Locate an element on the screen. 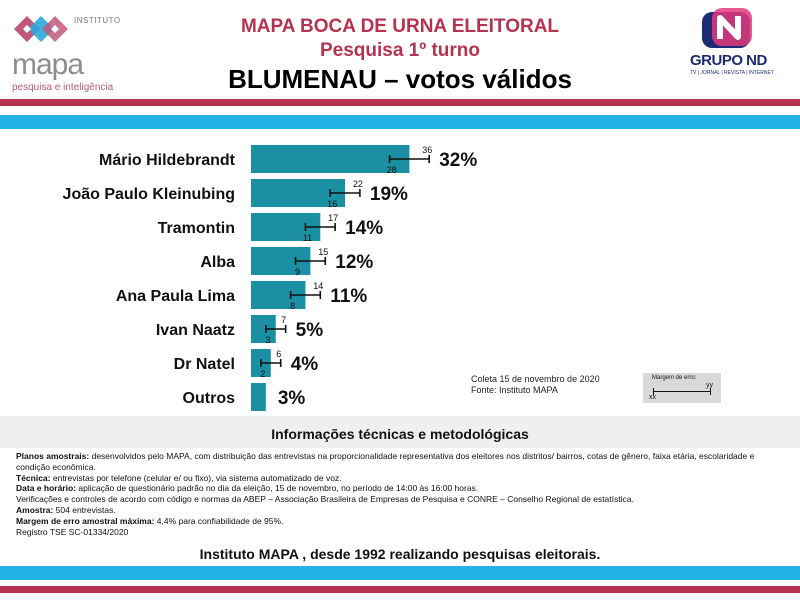 This screenshot has height=600, width=800. category-label-6: Dr Natel is located at coordinates (204, 364).